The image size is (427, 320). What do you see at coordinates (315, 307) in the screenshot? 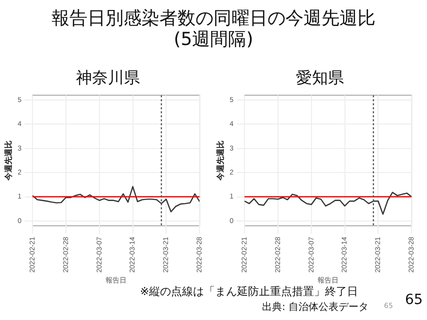
I see `source-note: 出典: 自治体公表データ` at bounding box center [315, 307].